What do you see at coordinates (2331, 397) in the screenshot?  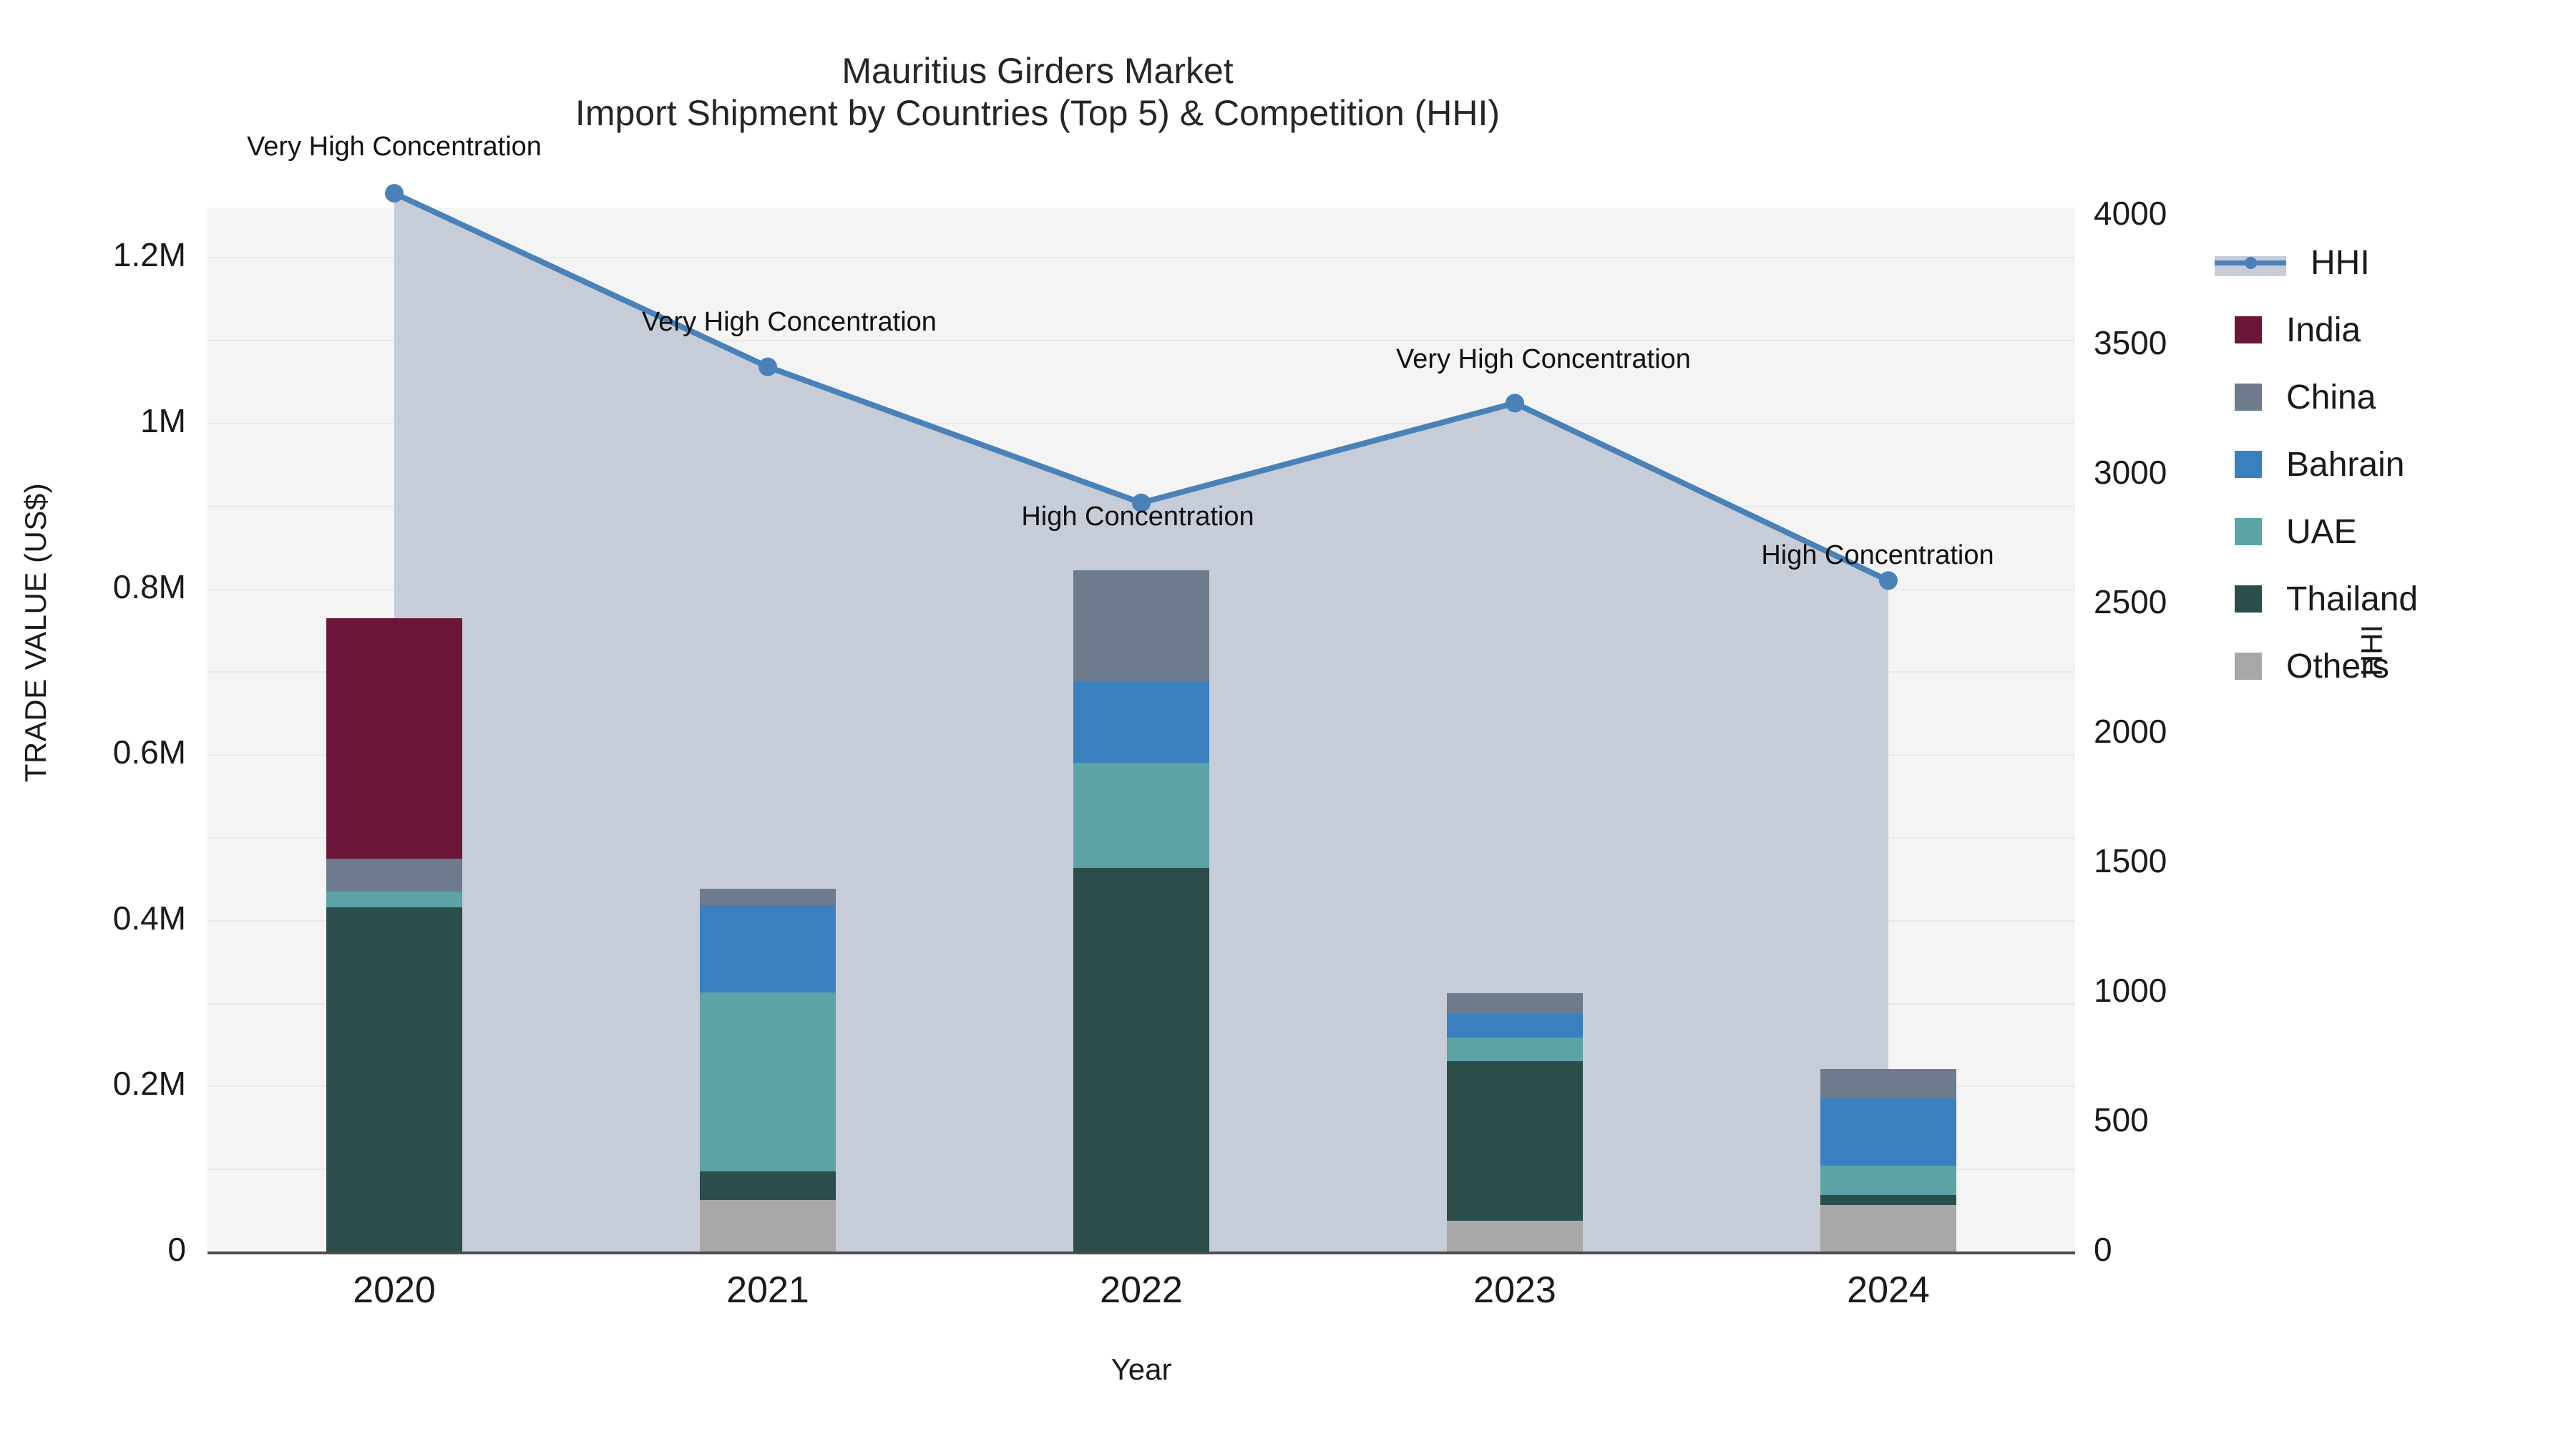 I see `legend-label: China` at bounding box center [2331, 397].